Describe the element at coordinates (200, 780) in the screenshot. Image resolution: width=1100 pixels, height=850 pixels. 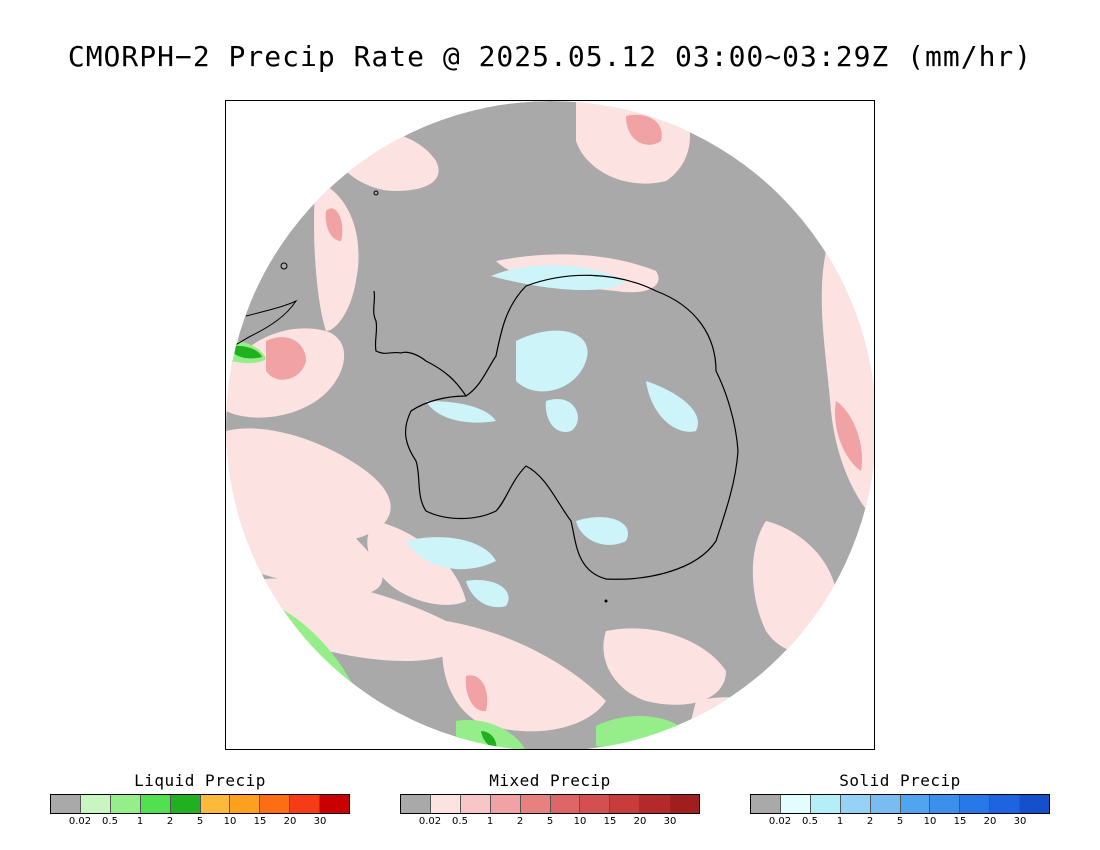
I see `legend-title: Liquid Precip` at that location.